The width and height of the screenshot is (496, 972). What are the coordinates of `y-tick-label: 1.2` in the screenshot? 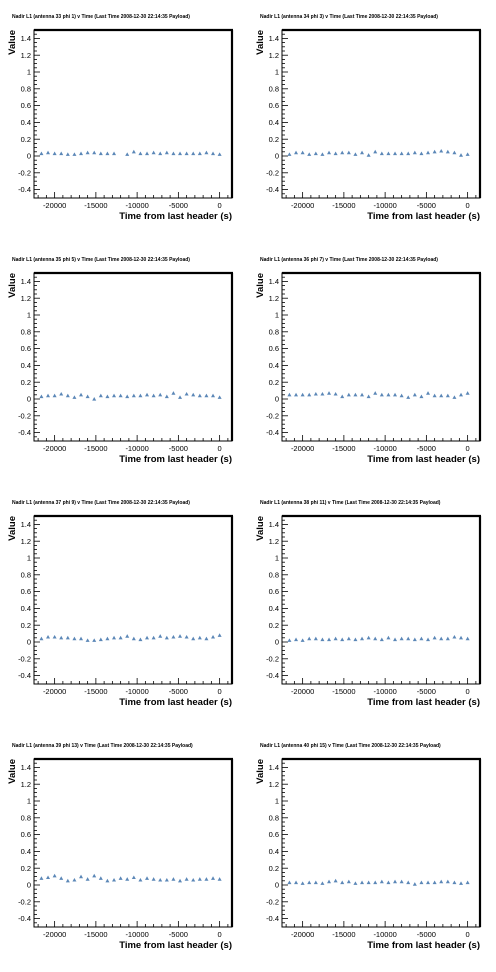 It's located at (274, 784).